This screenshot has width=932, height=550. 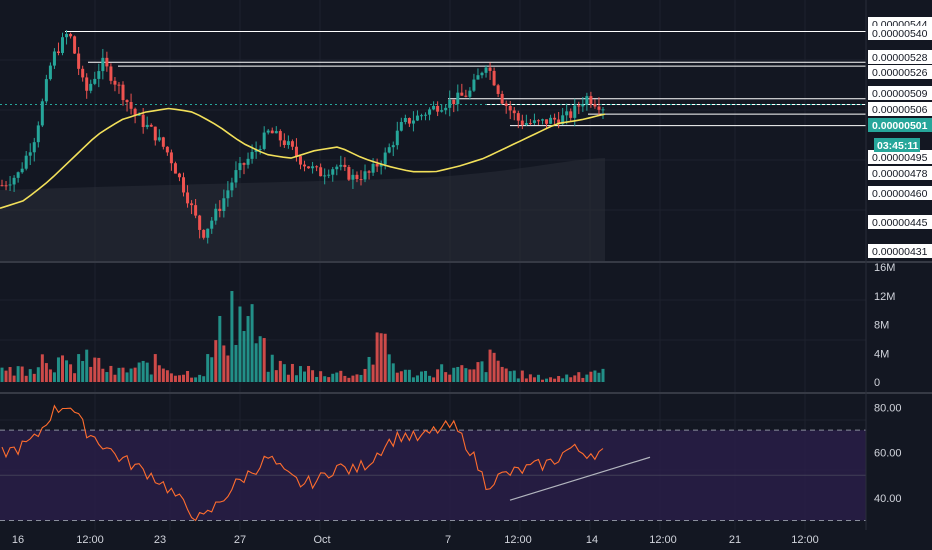 I want to click on countdown-tag, so click(x=897, y=145).